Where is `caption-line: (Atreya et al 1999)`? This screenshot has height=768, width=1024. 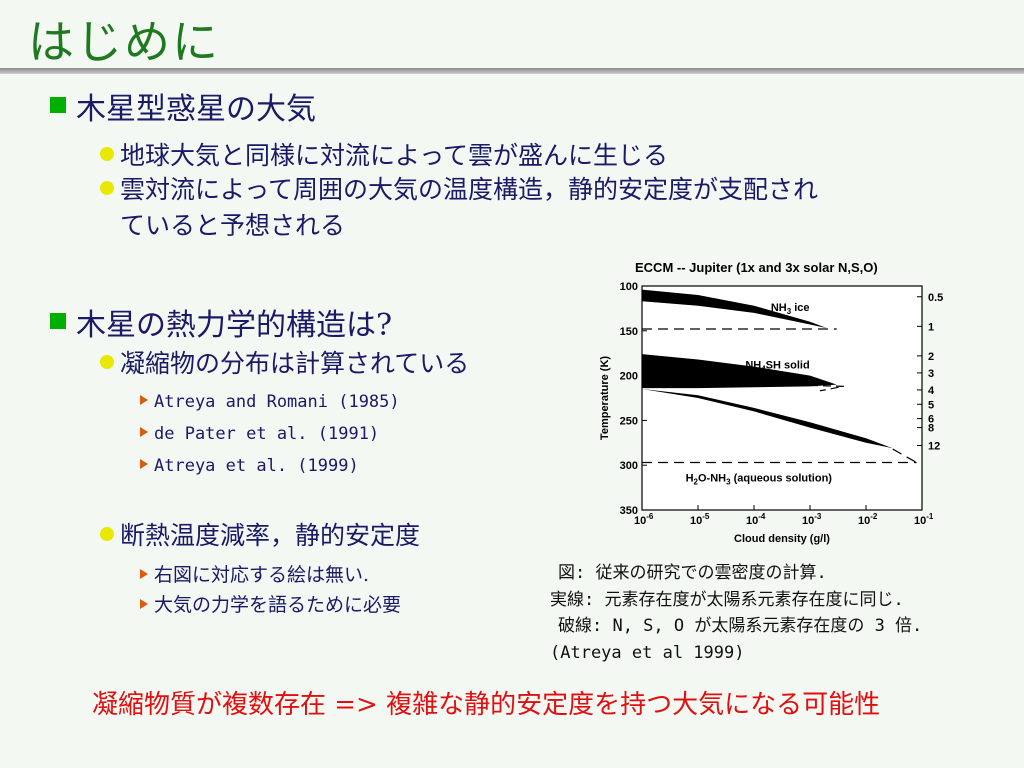 caption-line: (Atreya et al 1999) is located at coordinates (647, 652).